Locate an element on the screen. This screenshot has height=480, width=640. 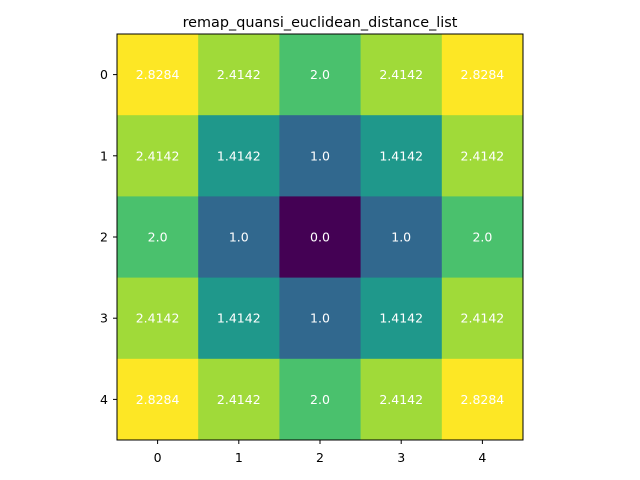
cell-value-label-r2-c4: 2.0 is located at coordinates (482, 237).